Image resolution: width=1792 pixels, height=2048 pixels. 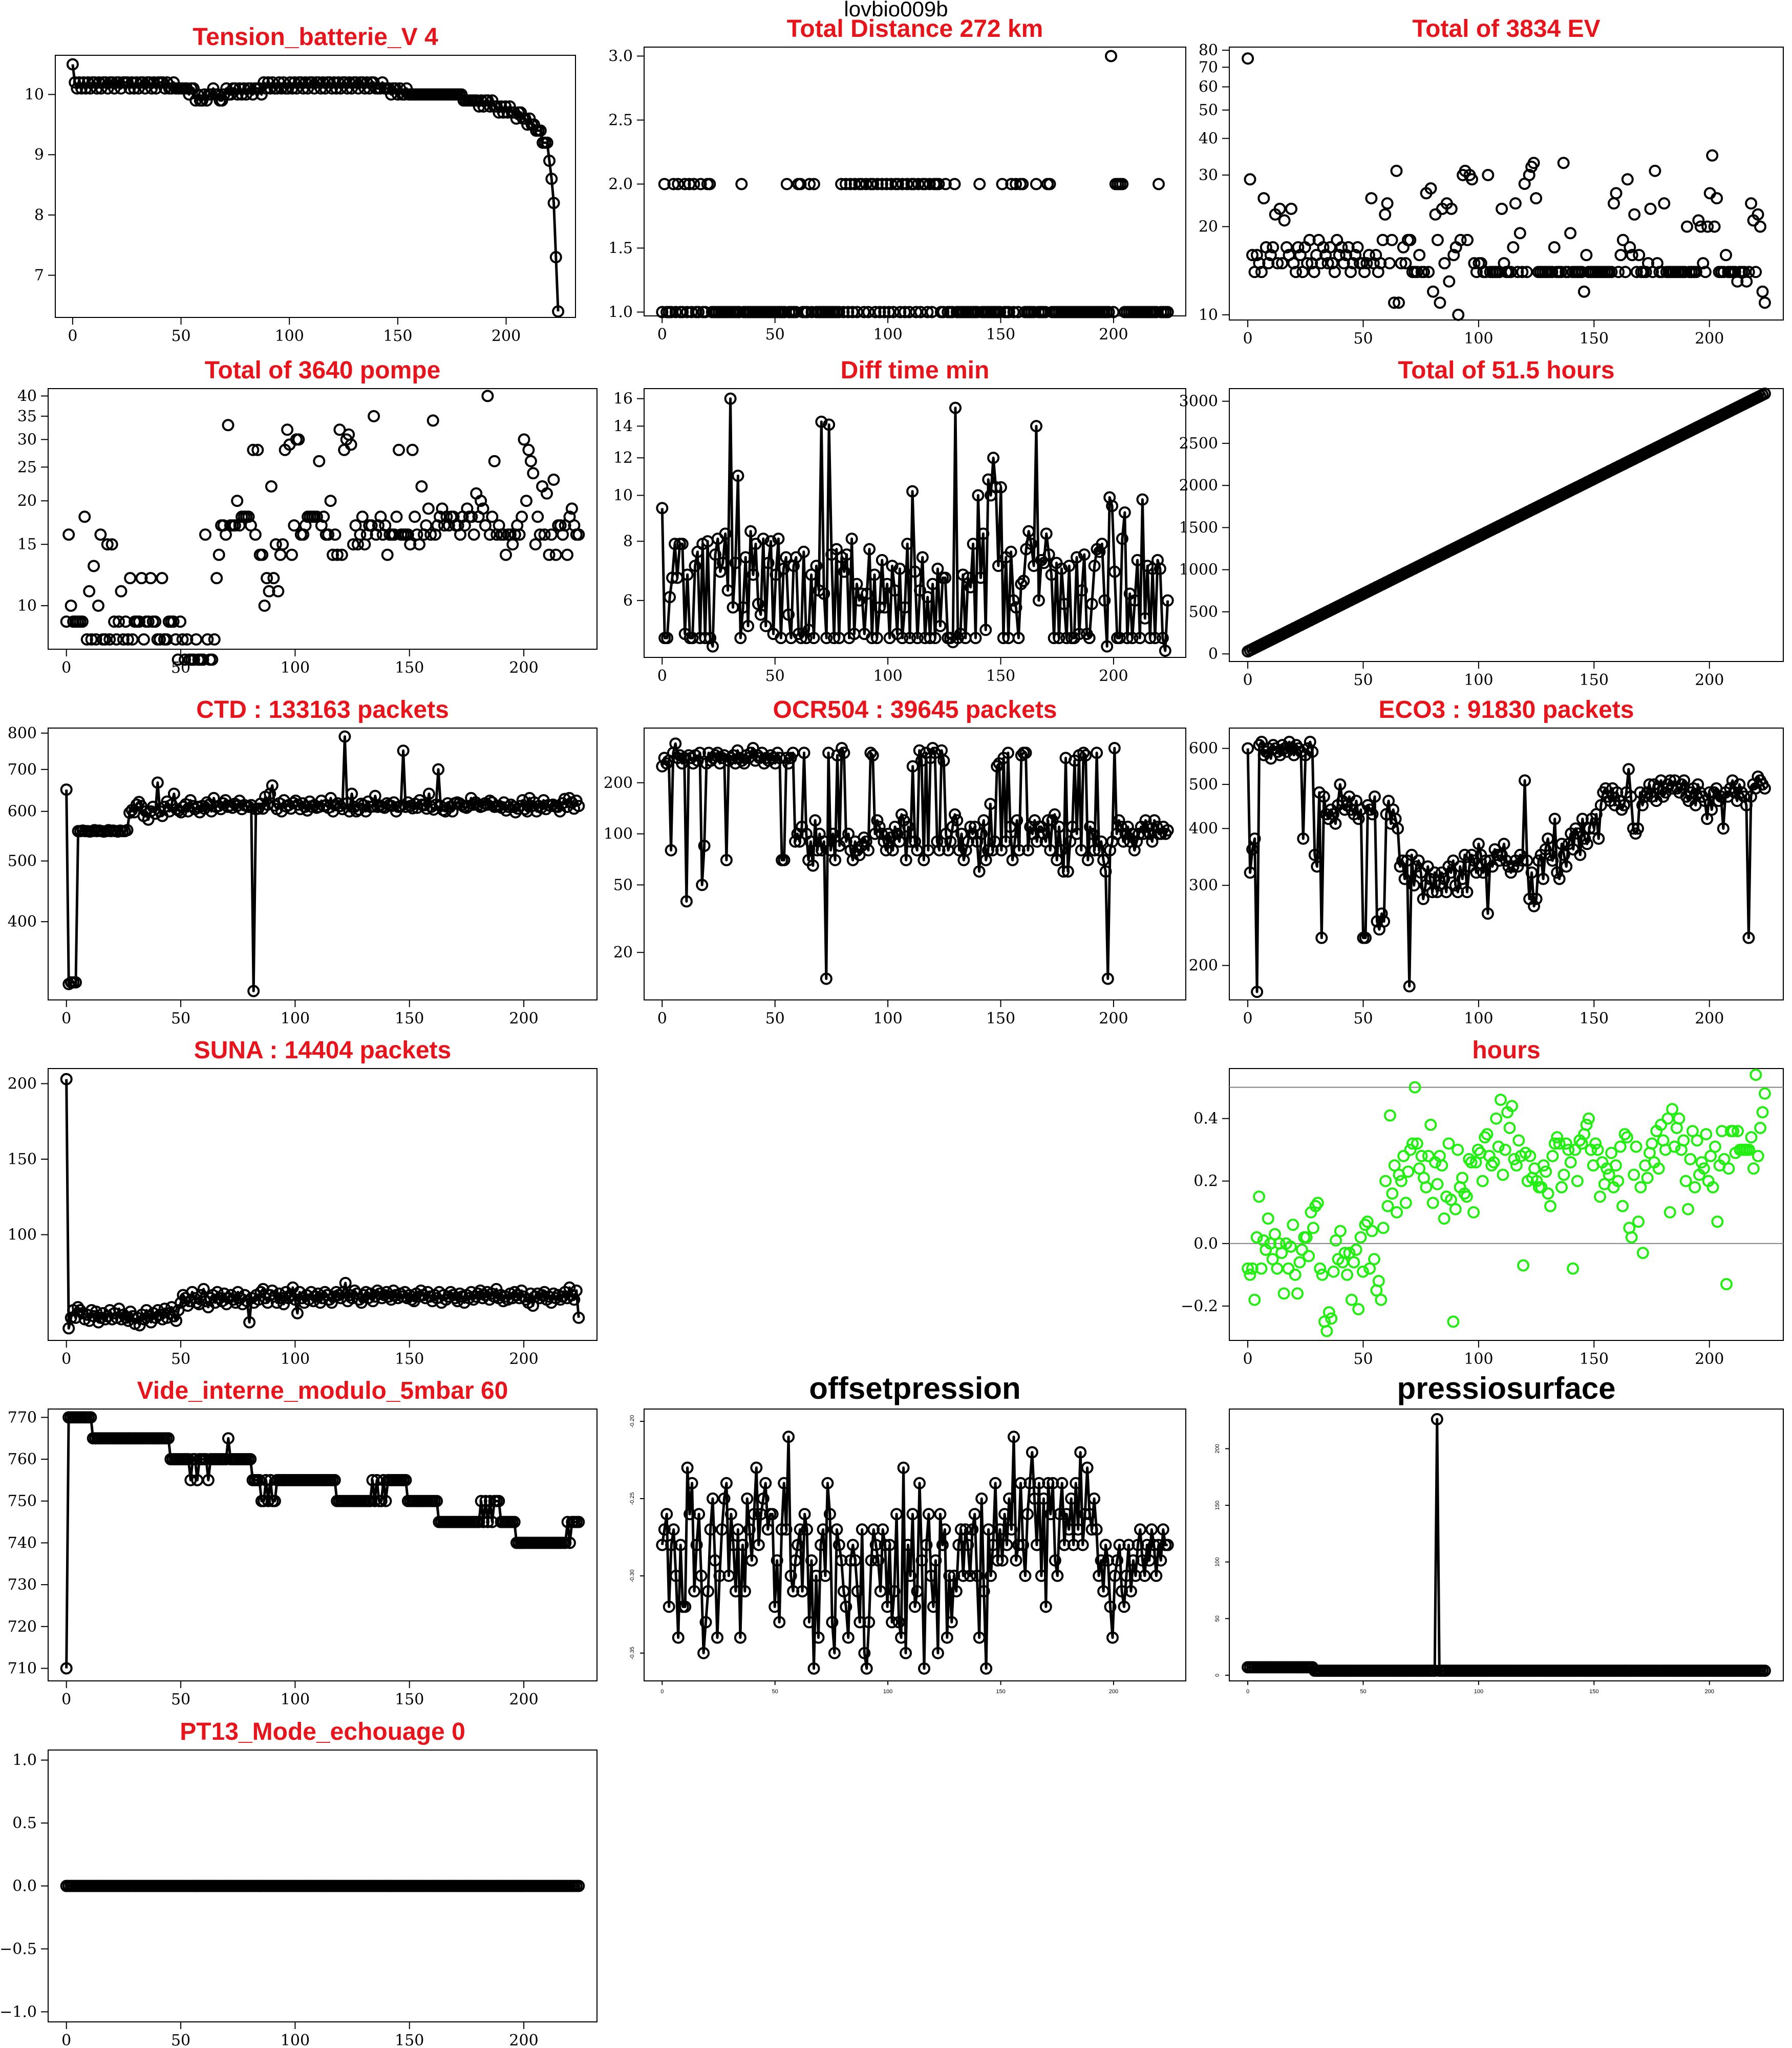 I want to click on y-tick-label: 770, so click(x=22, y=1417).